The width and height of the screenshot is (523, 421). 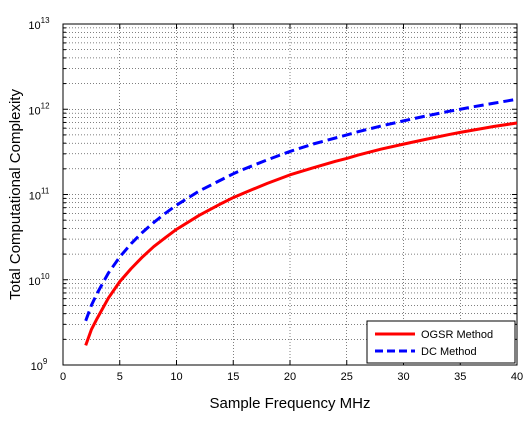 What do you see at coordinates (63, 377) in the screenshot?
I see `x-tick-label: 0` at bounding box center [63, 377].